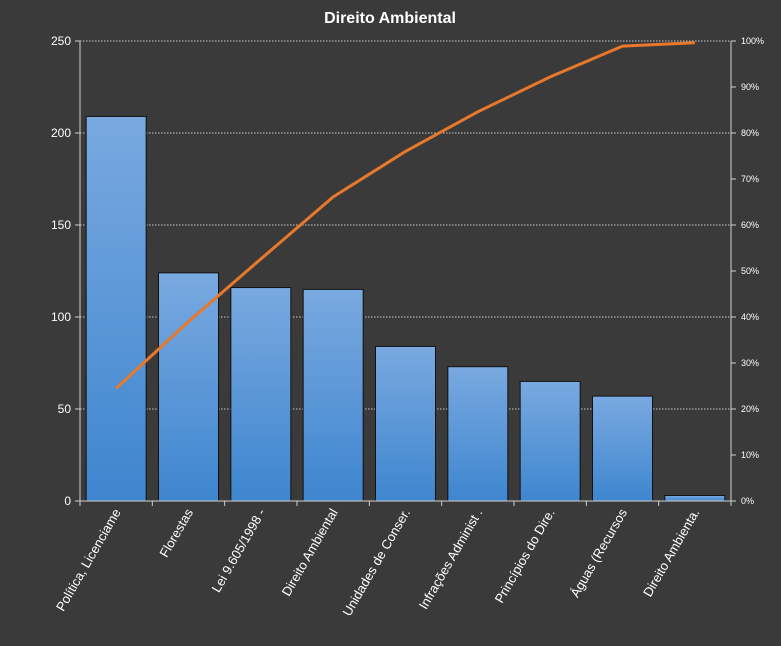 Image resolution: width=781 pixels, height=646 pixels. What do you see at coordinates (598, 553) in the screenshot?
I see `x-tick-label: Águas (Recursos` at bounding box center [598, 553].